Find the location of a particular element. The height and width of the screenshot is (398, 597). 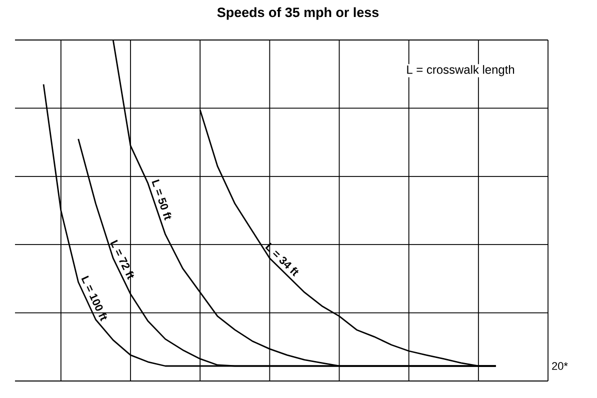

text: L = 50 ft is located at coordinates (162, 199).